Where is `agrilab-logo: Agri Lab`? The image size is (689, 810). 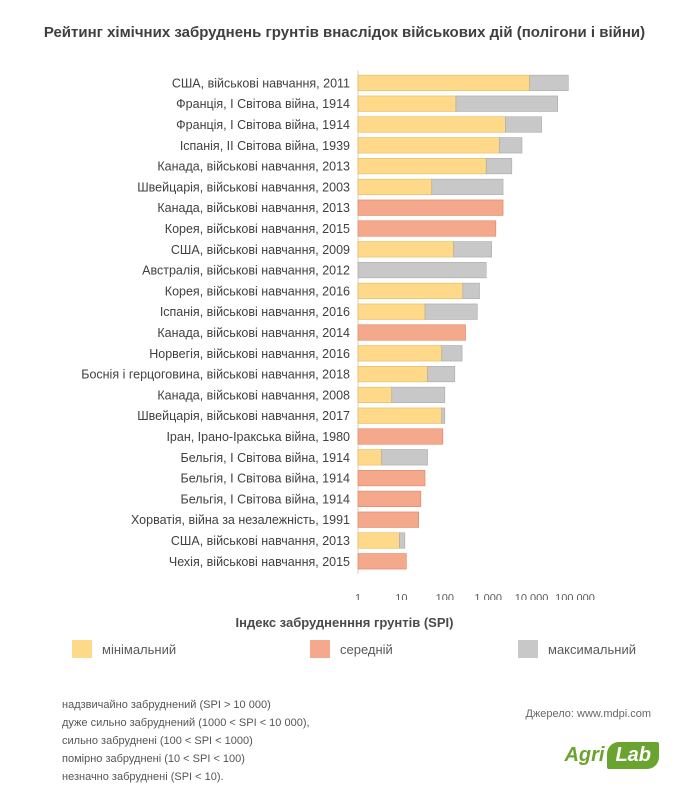
agrilab-logo: Agri Lab is located at coordinates (611, 755).